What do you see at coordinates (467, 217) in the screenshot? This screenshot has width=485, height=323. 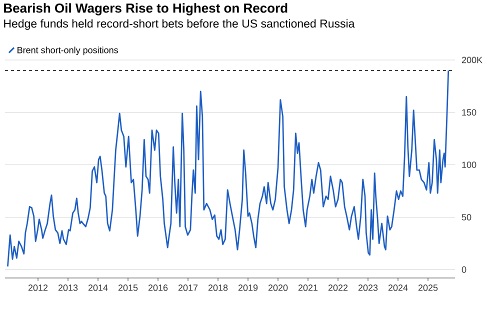 I see `y-tick-label: 50` at bounding box center [467, 217].